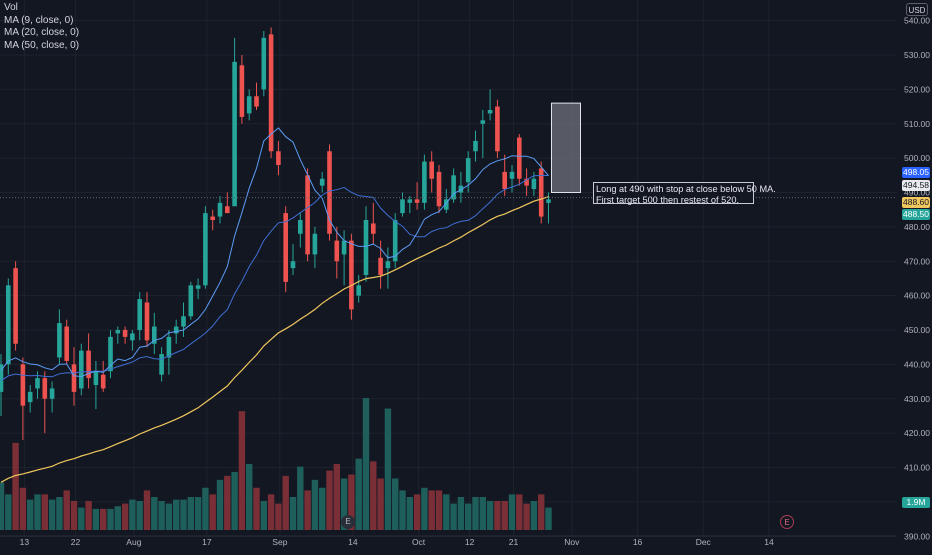 The height and width of the screenshot is (555, 932). I want to click on y-tick-label: 520.00, so click(917, 89).